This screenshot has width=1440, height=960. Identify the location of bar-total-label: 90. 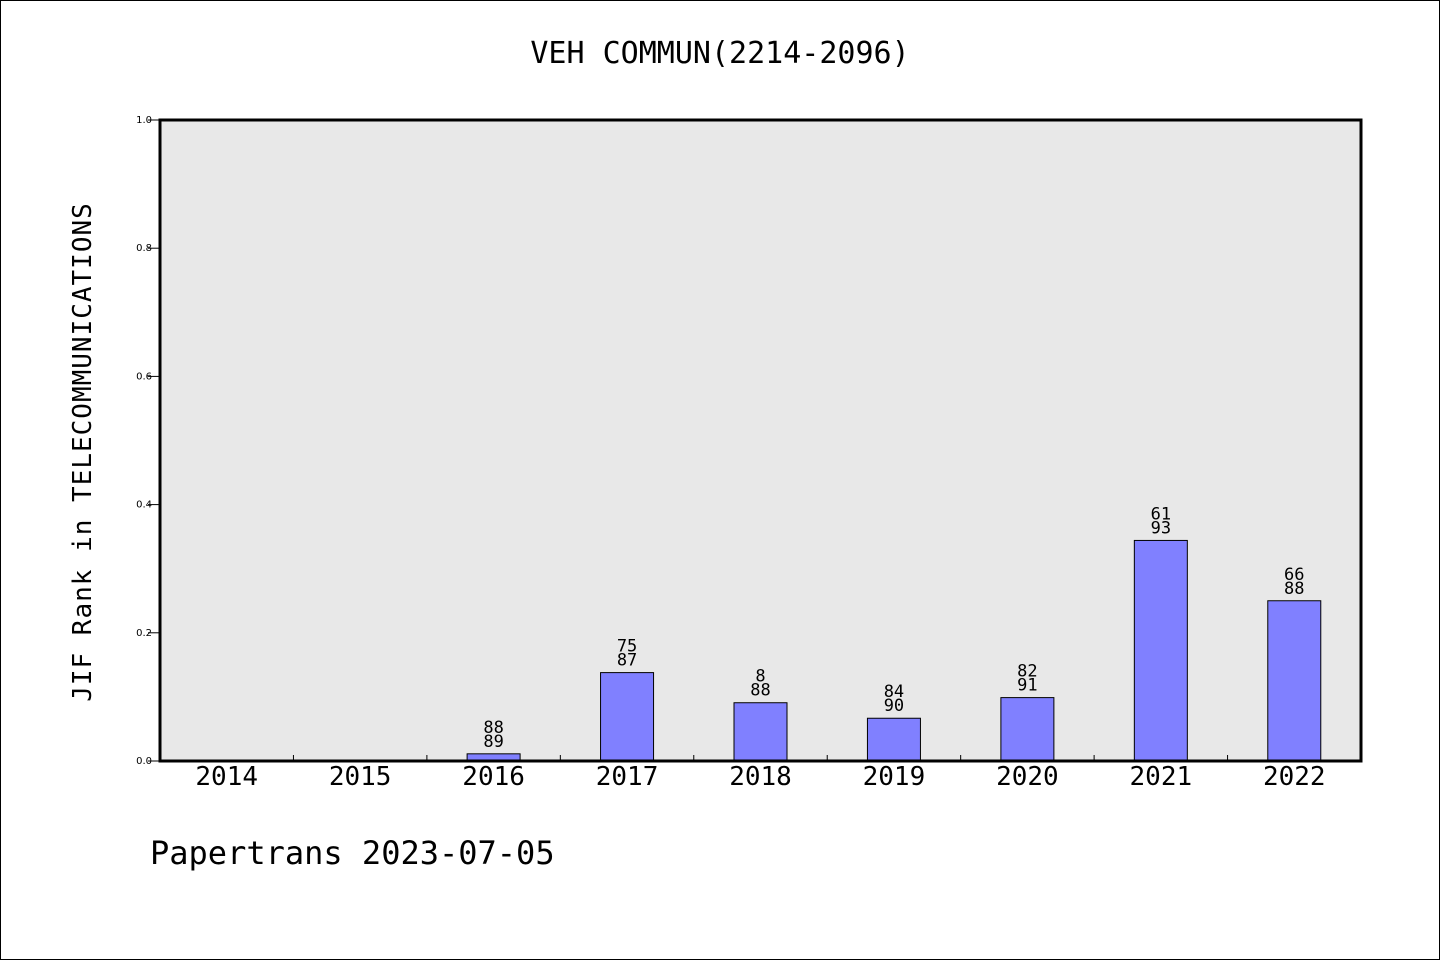
(894, 706).